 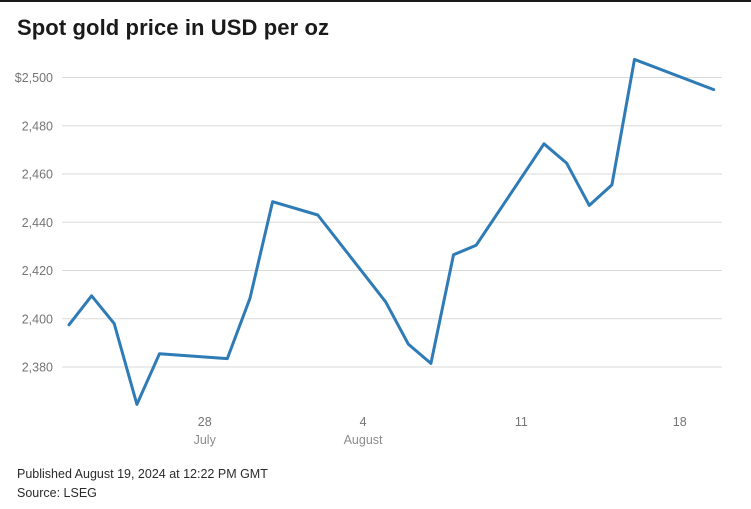 What do you see at coordinates (363, 422) in the screenshot?
I see `x-axis-tick-label: 4` at bounding box center [363, 422].